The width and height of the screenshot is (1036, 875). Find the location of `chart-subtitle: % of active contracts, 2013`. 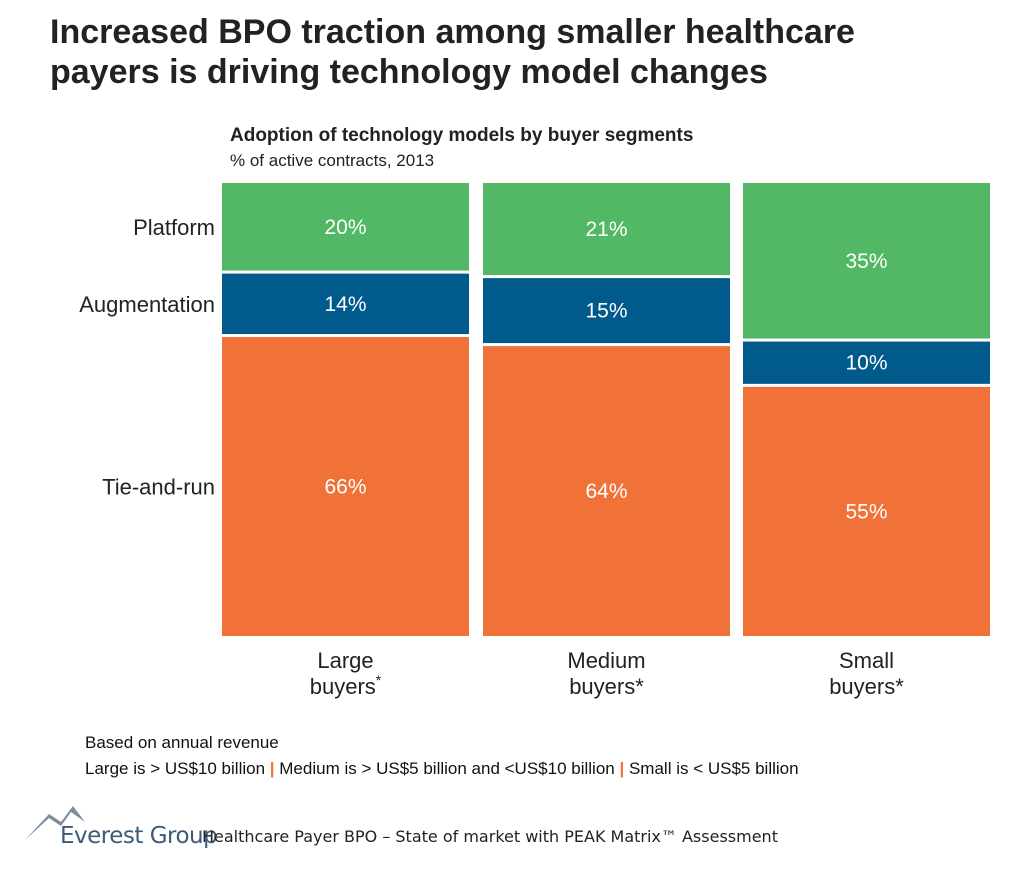

chart-subtitle: % of active contracts, 2013 is located at coordinates (332, 160).